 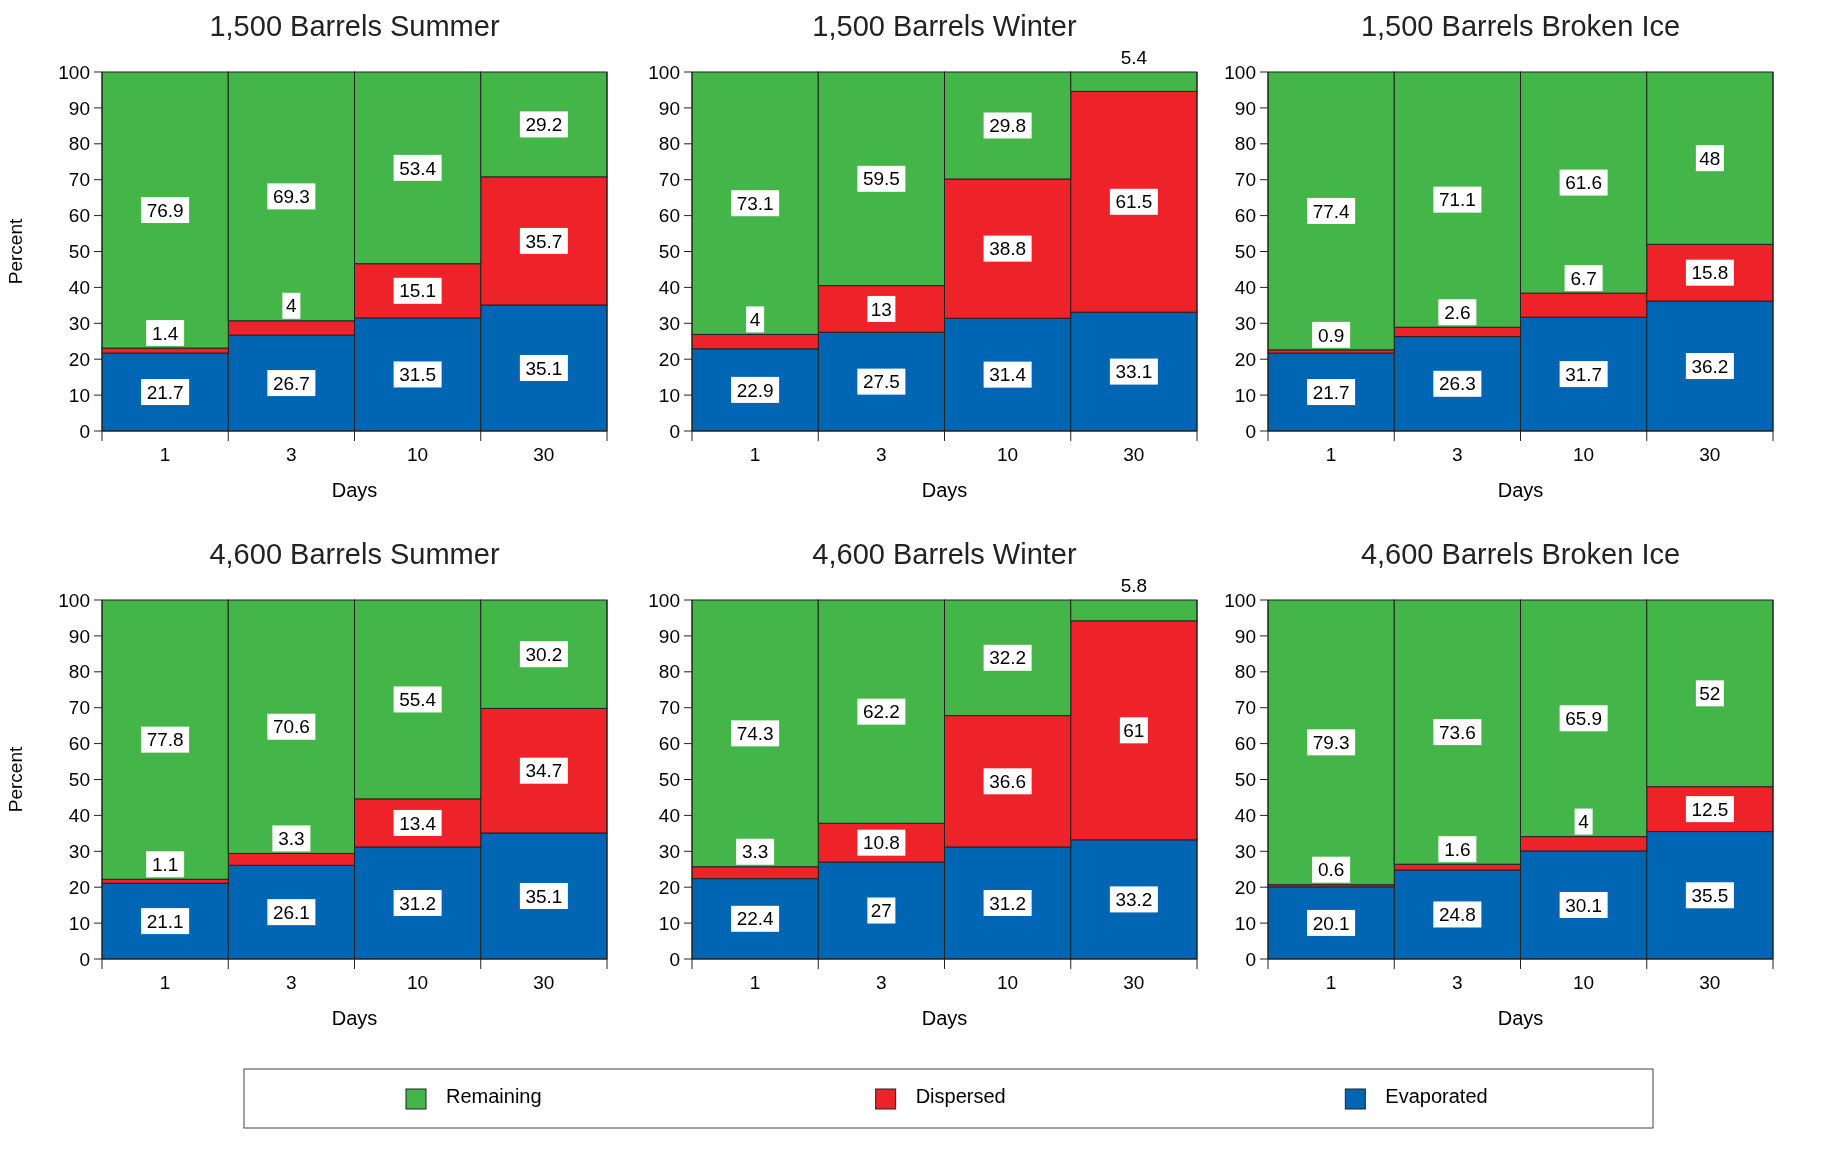 What do you see at coordinates (418, 823) in the screenshot?
I see `data-label: 13.4` at bounding box center [418, 823].